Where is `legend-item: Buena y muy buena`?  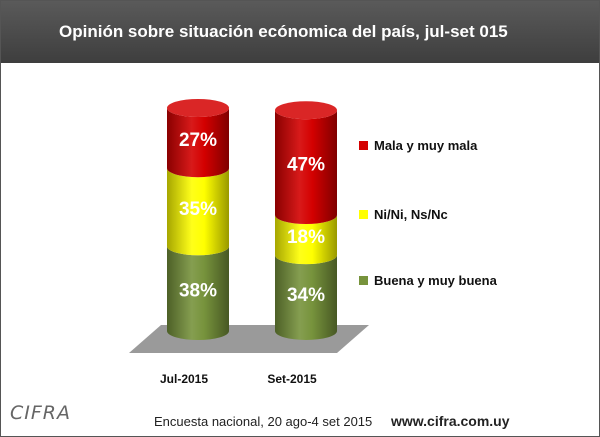 legend-item: Buena y muy buena is located at coordinates (428, 280).